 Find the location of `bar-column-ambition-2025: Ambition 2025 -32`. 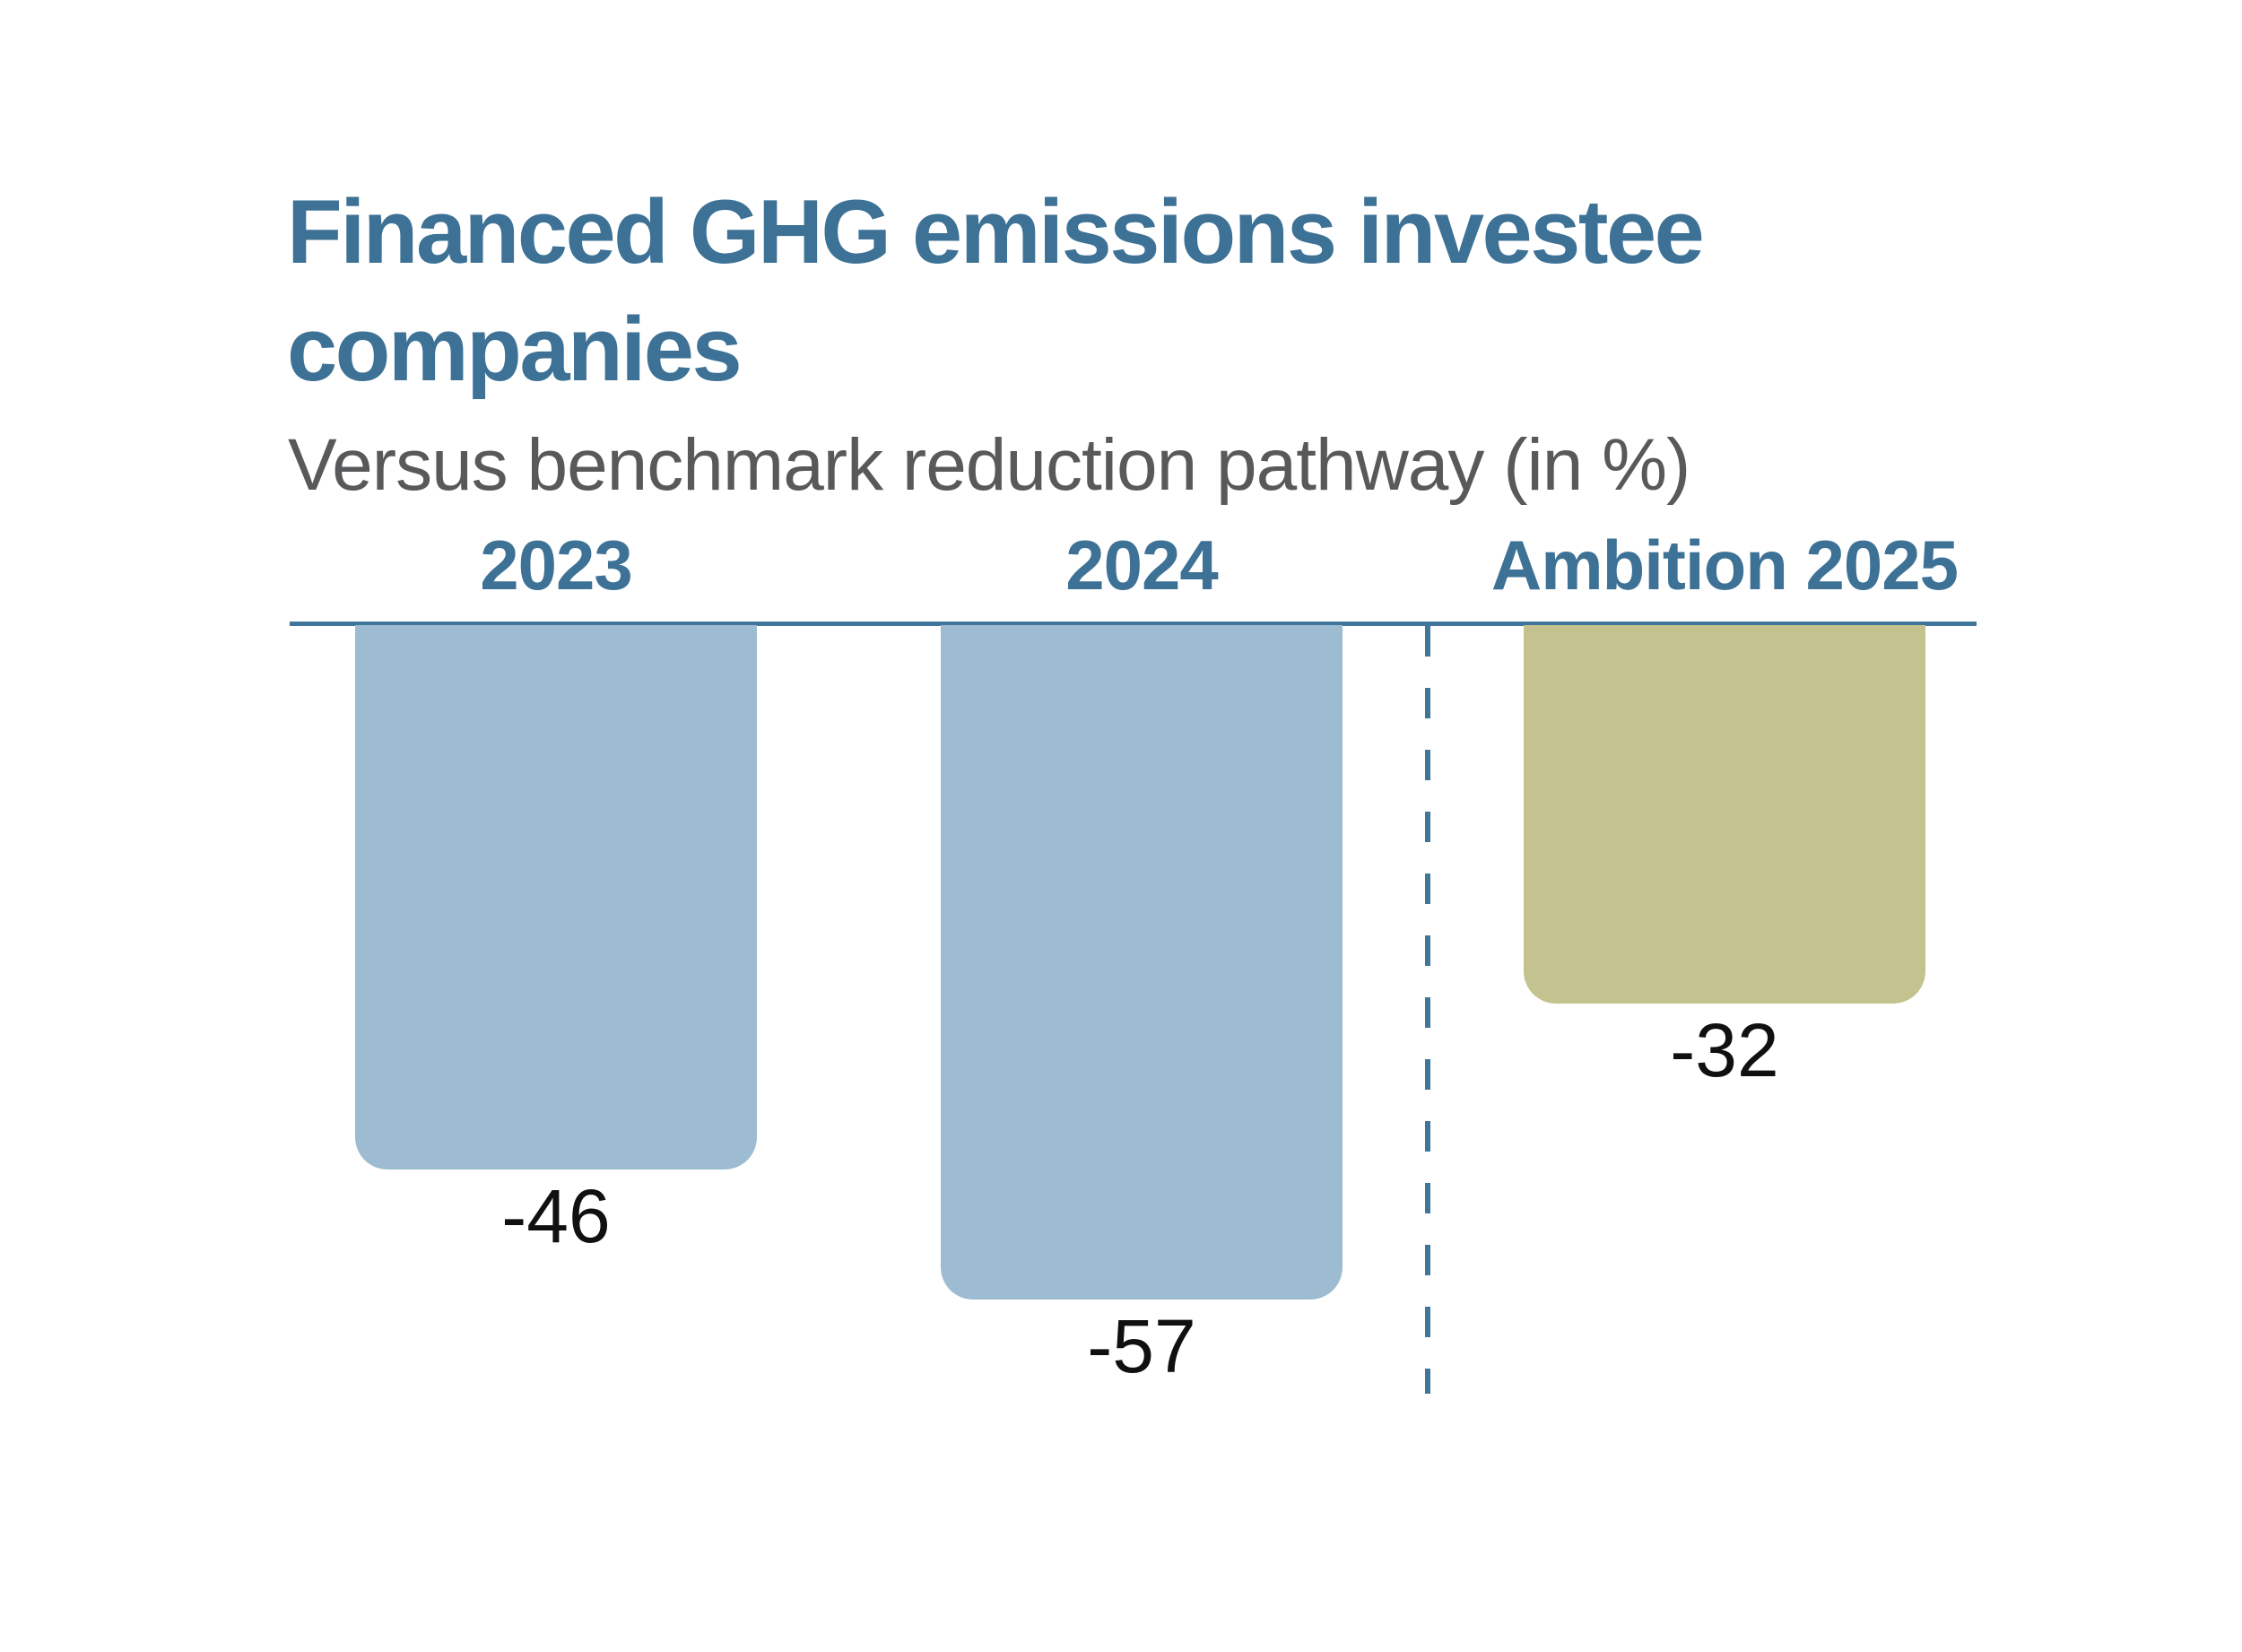

bar-column-ambition-2025: Ambition 2025 -32 is located at coordinates (1725, 811).